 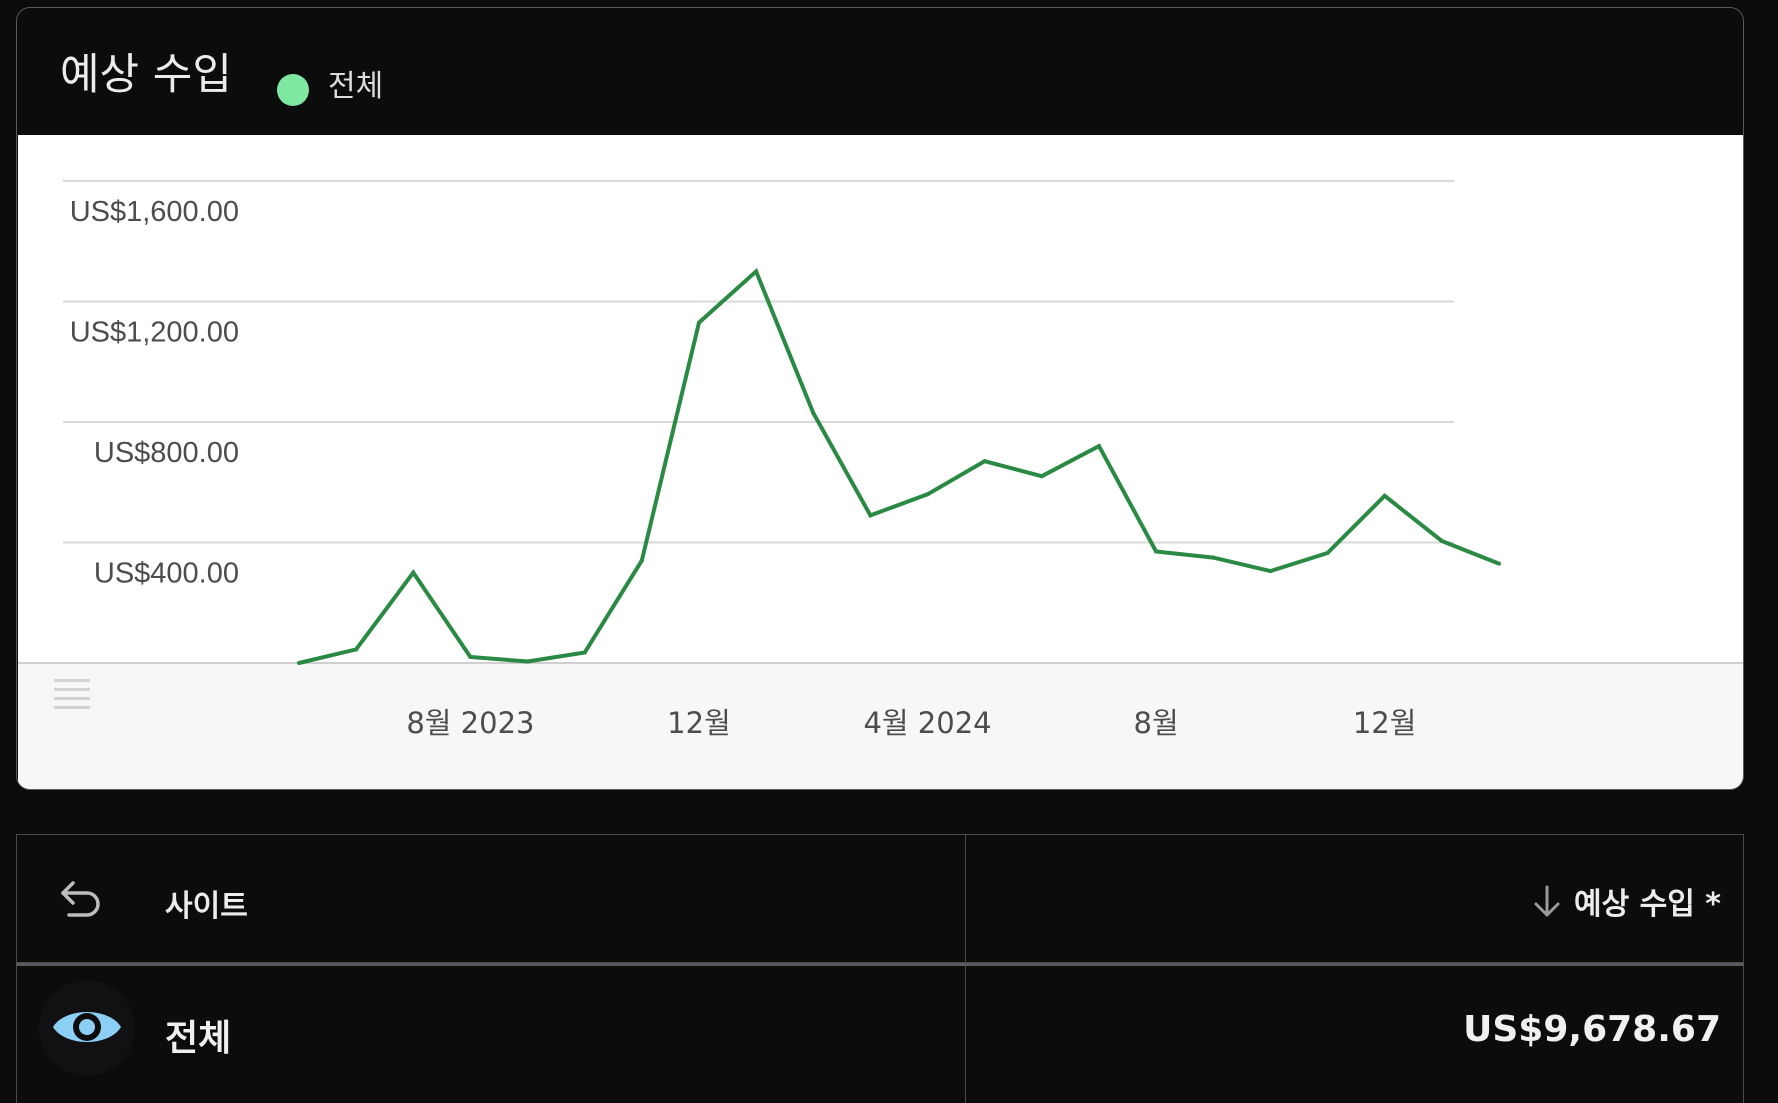 What do you see at coordinates (198, 1038) in the screenshot?
I see `row-label: 전체` at bounding box center [198, 1038].